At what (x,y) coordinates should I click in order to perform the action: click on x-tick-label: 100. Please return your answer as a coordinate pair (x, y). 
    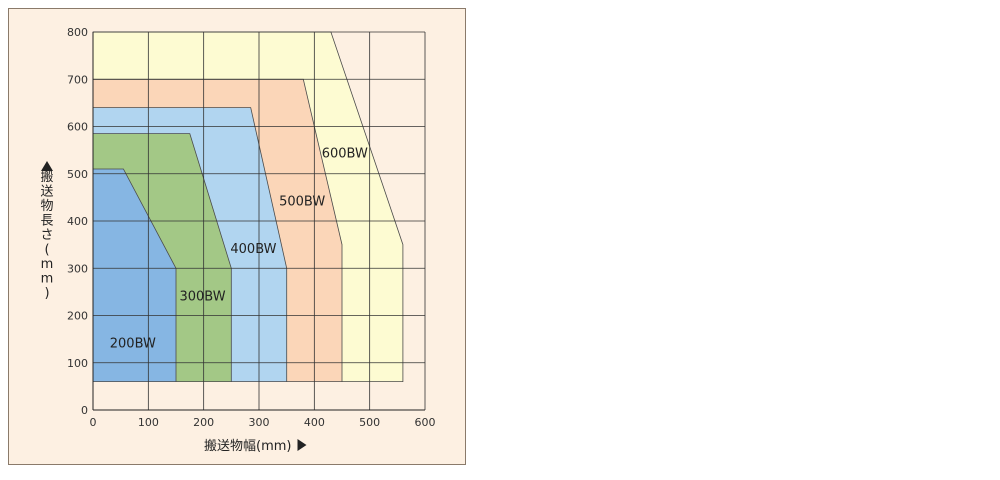
    Looking at the image, I should click on (148, 422).